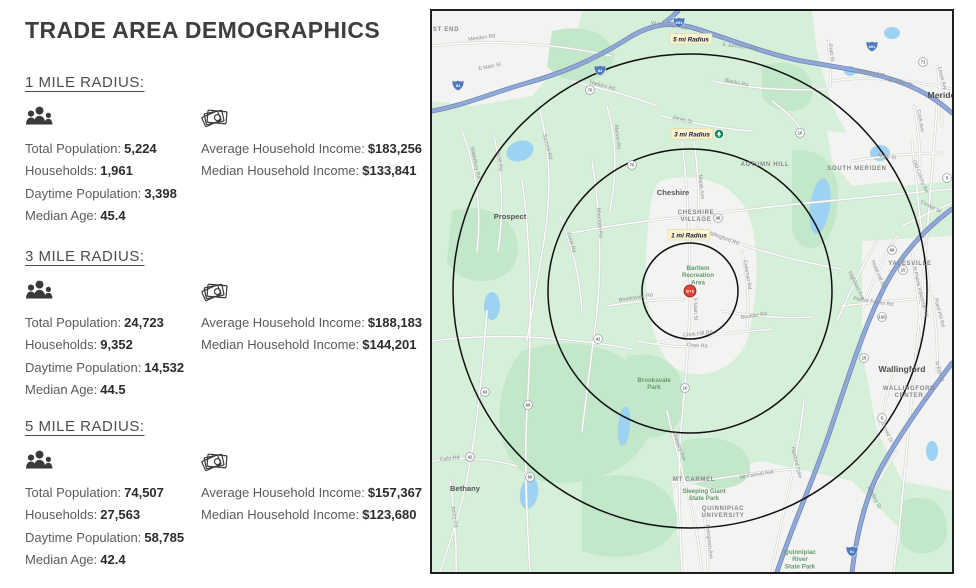 Image resolution: width=976 pixels, height=588 pixels. Describe the element at coordinates (756, 475) in the screenshot. I see `road-label: Mt Carmel Ave` at that location.